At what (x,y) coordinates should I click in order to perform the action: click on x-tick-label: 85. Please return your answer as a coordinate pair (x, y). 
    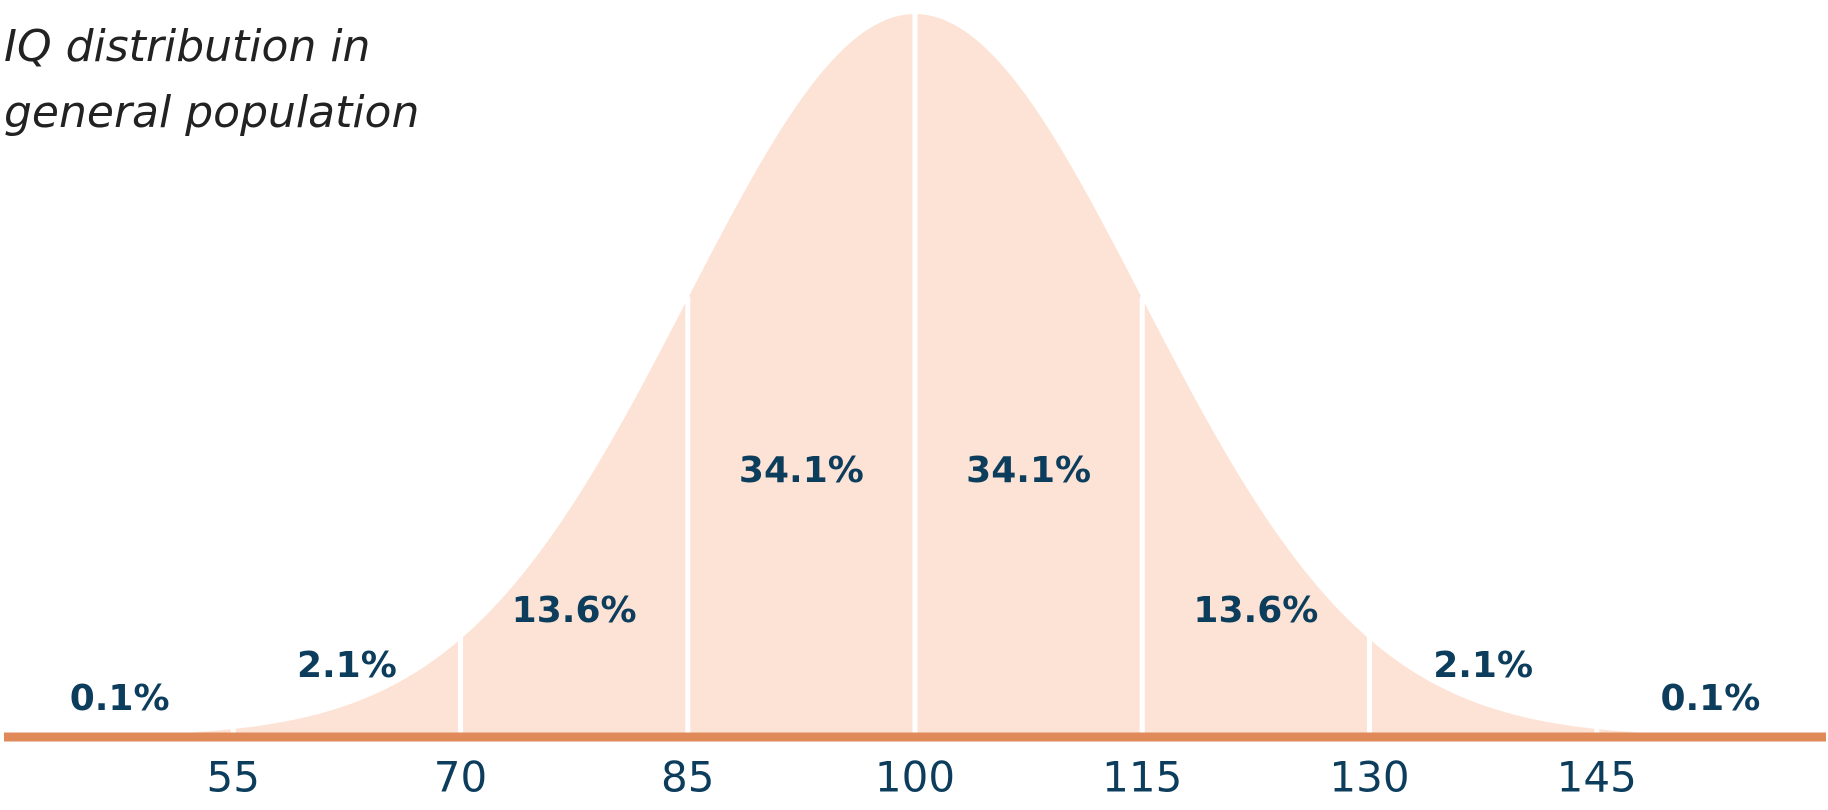
    Looking at the image, I should click on (687, 777).